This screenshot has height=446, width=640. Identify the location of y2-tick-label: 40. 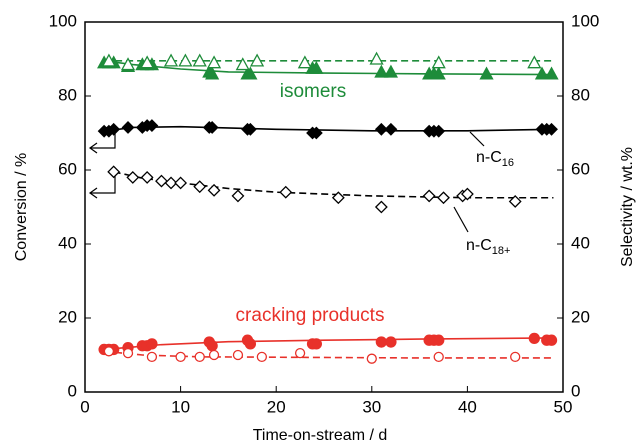
(580, 242).